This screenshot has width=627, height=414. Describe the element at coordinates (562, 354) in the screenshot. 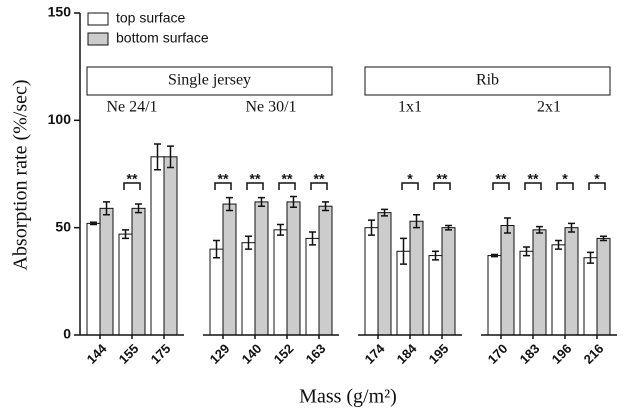

I see `x-tick-label: 196` at that location.